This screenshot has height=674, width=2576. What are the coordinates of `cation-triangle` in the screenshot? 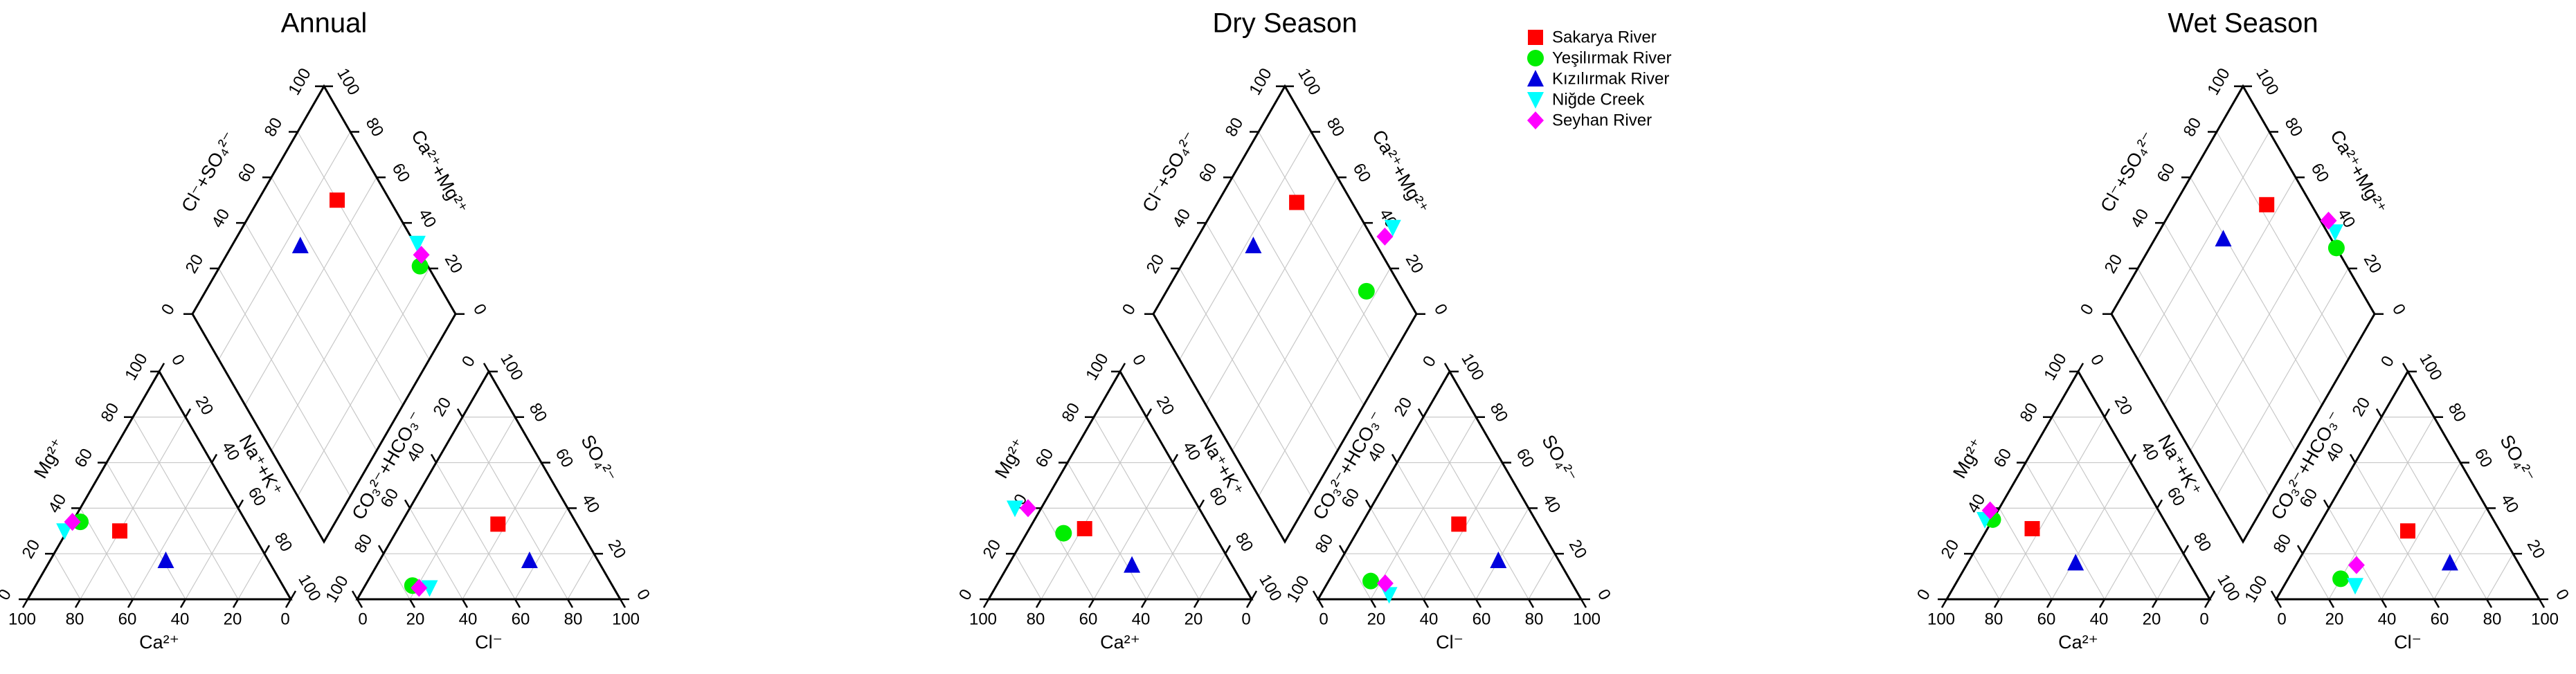 It's located at (2078, 485).